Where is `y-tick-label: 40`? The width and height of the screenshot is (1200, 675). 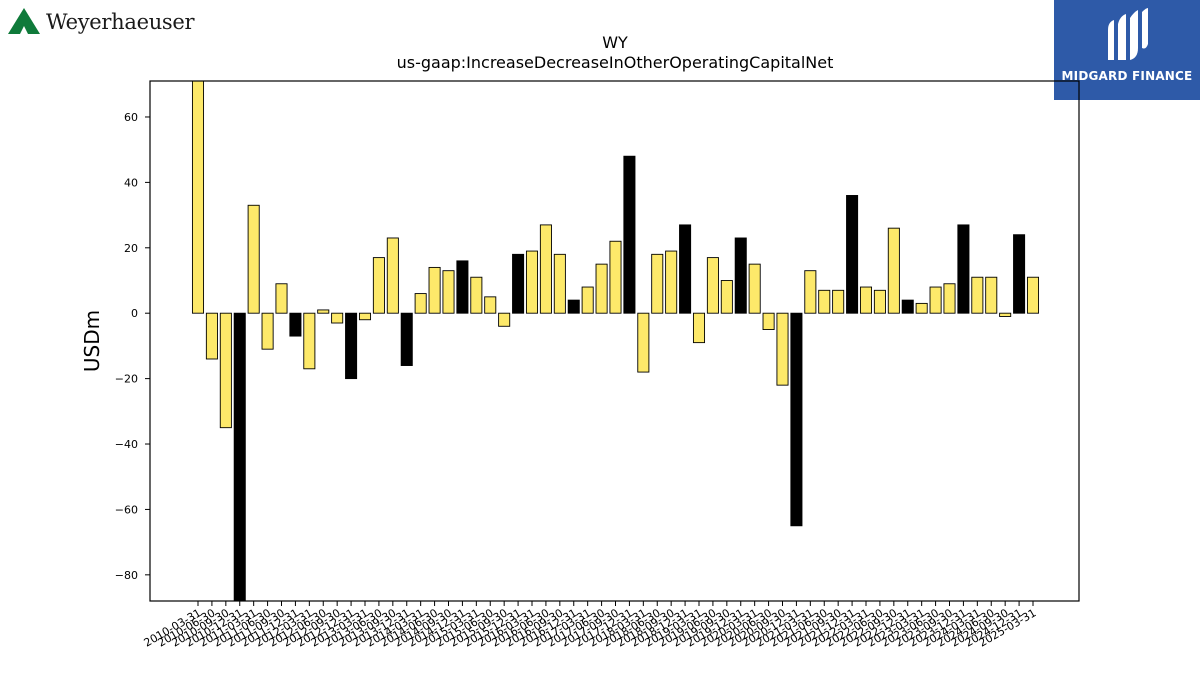
y-tick-label: 40 is located at coordinates (131, 182).